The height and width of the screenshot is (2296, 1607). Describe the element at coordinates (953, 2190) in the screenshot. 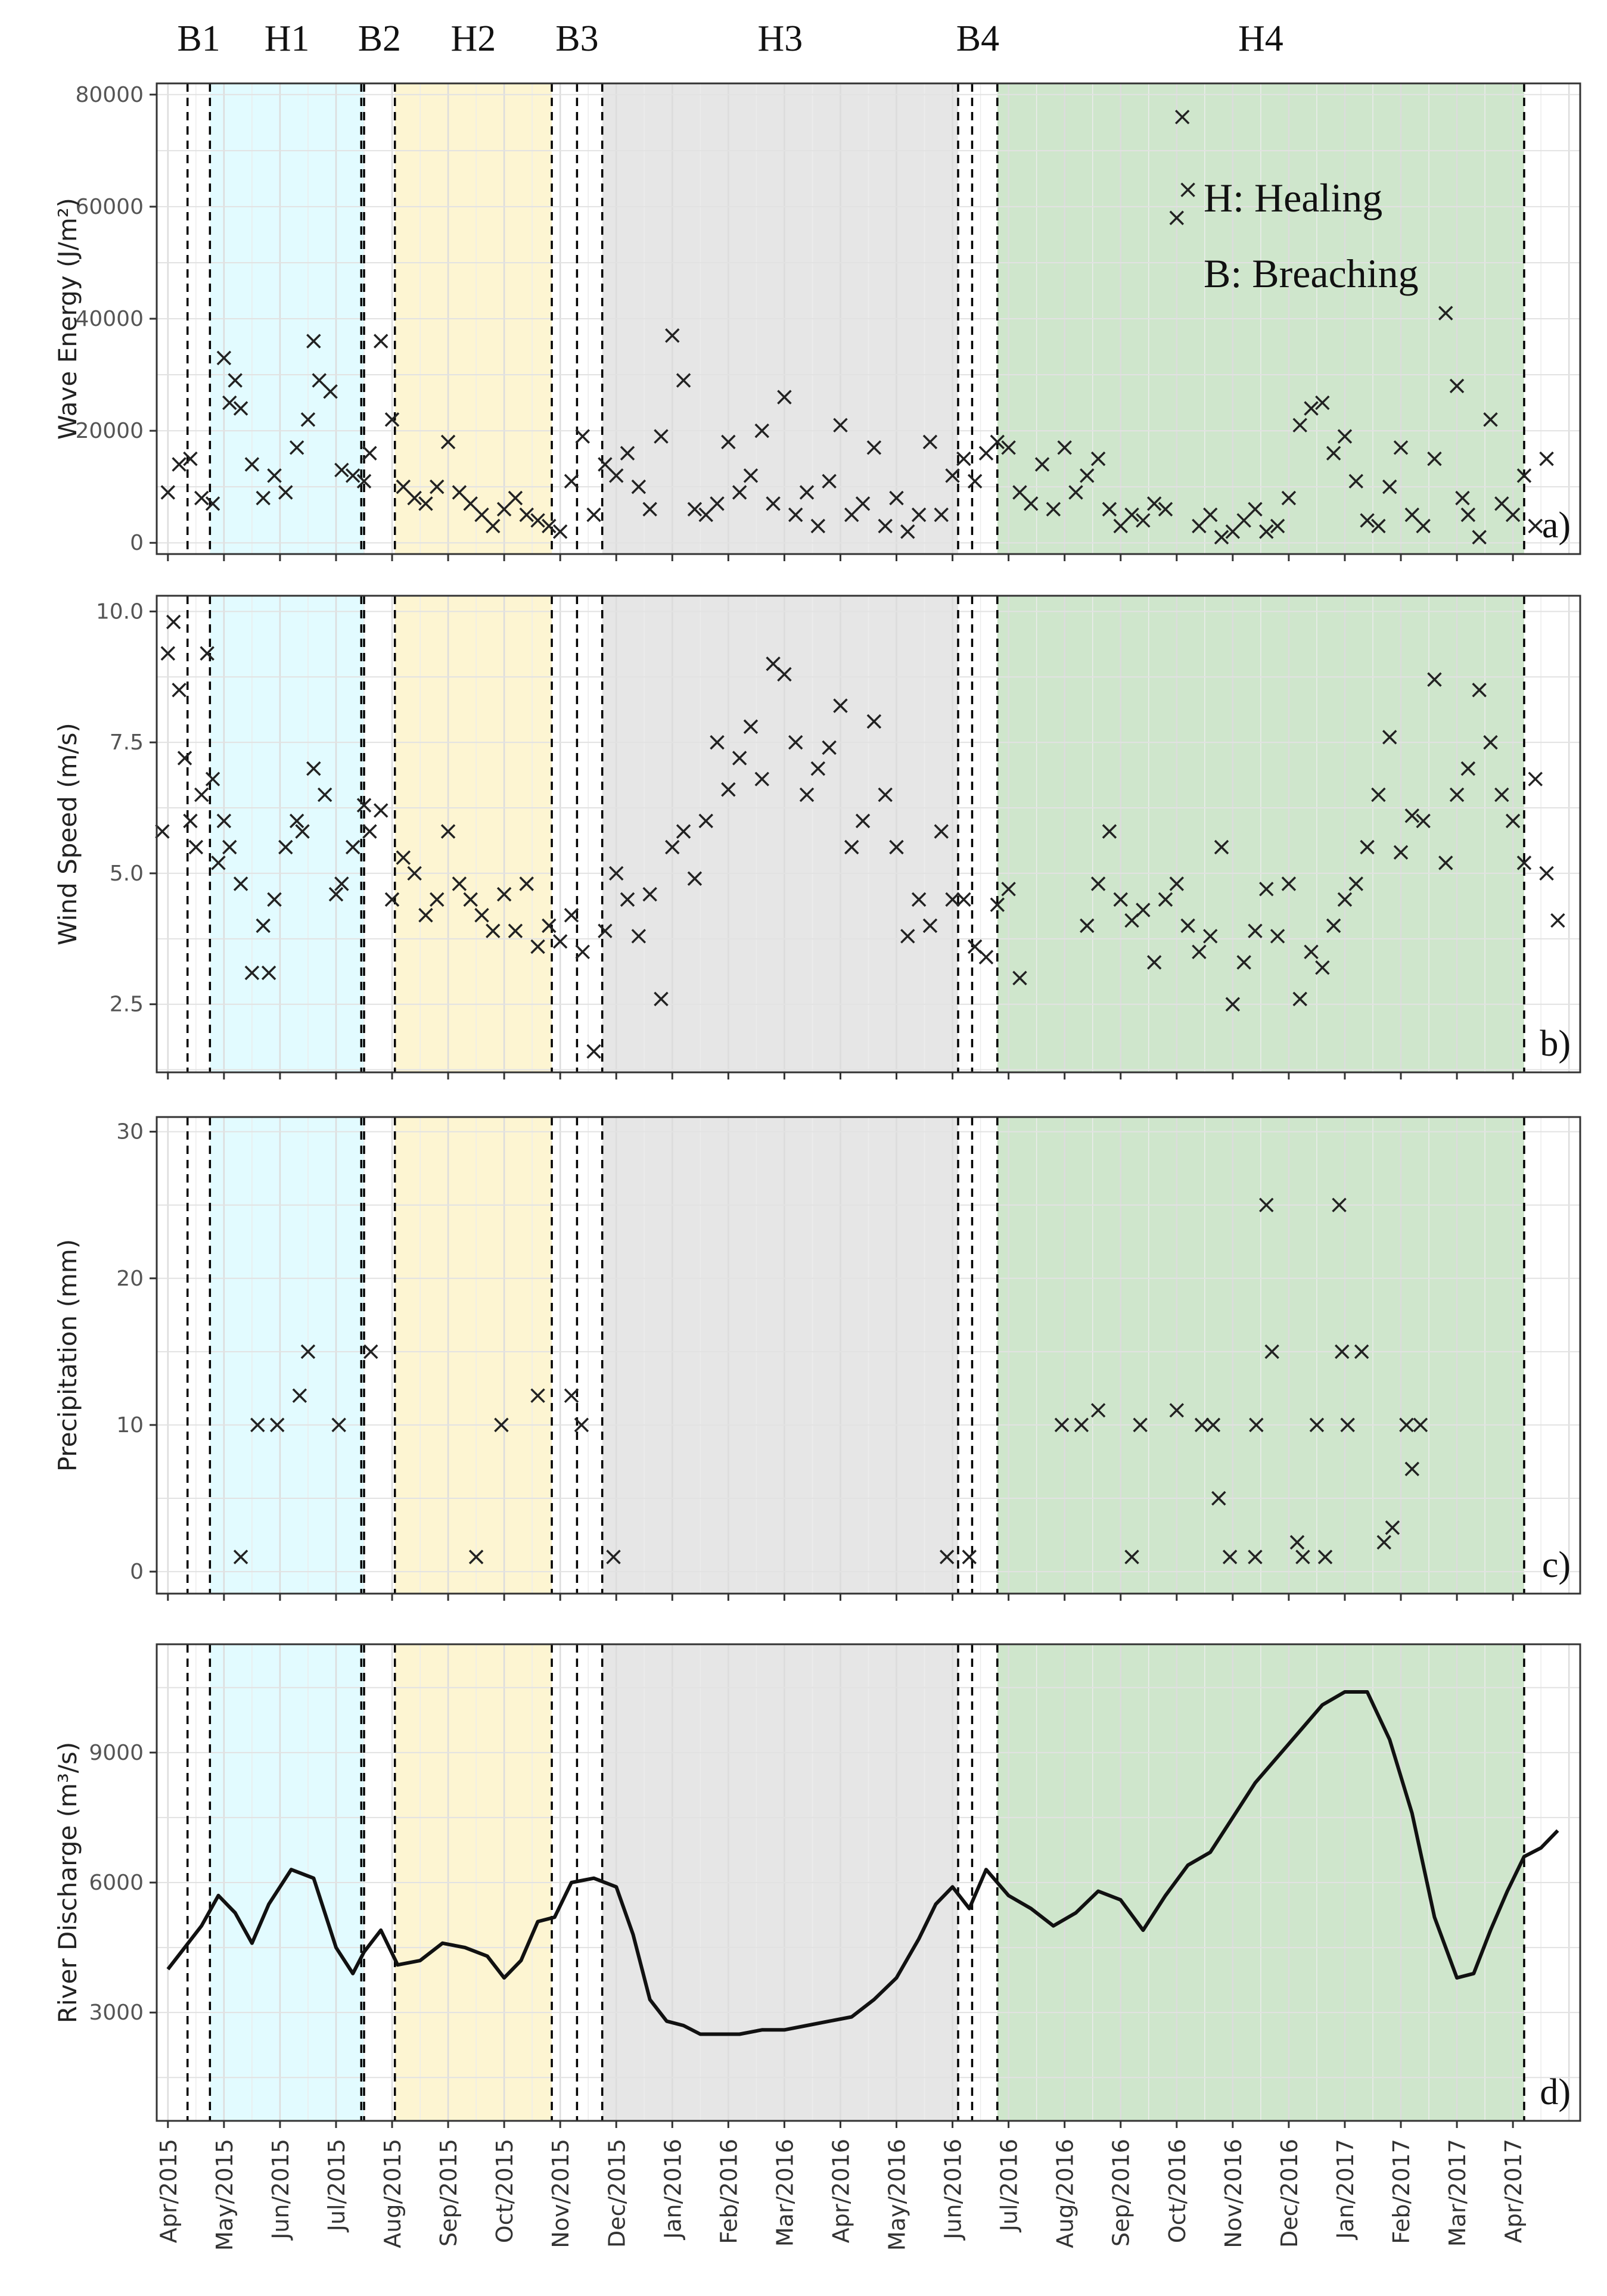

I see `x-tick-label: Jun/2016` at that location.